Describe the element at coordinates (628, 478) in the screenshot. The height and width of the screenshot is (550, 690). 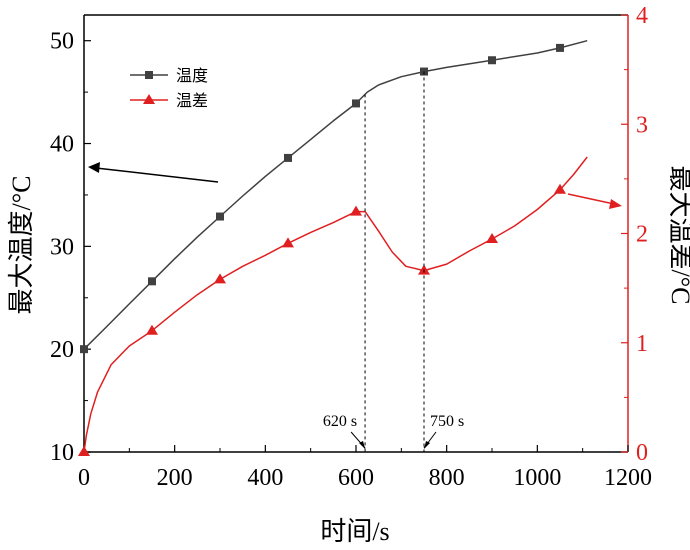
I see `x-tick-label-6: 1200` at that location.